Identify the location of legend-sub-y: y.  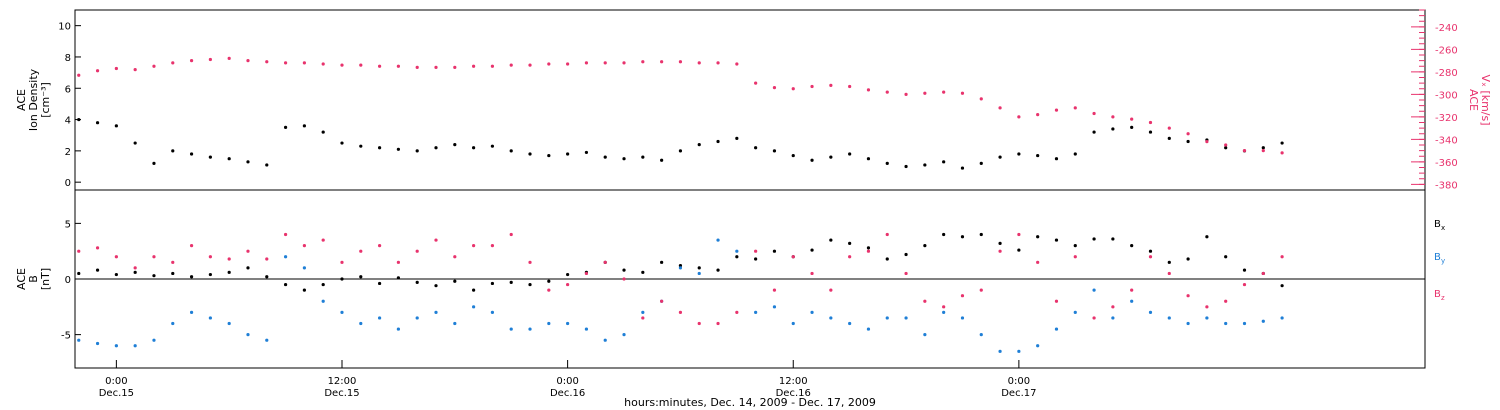
(1443, 261).